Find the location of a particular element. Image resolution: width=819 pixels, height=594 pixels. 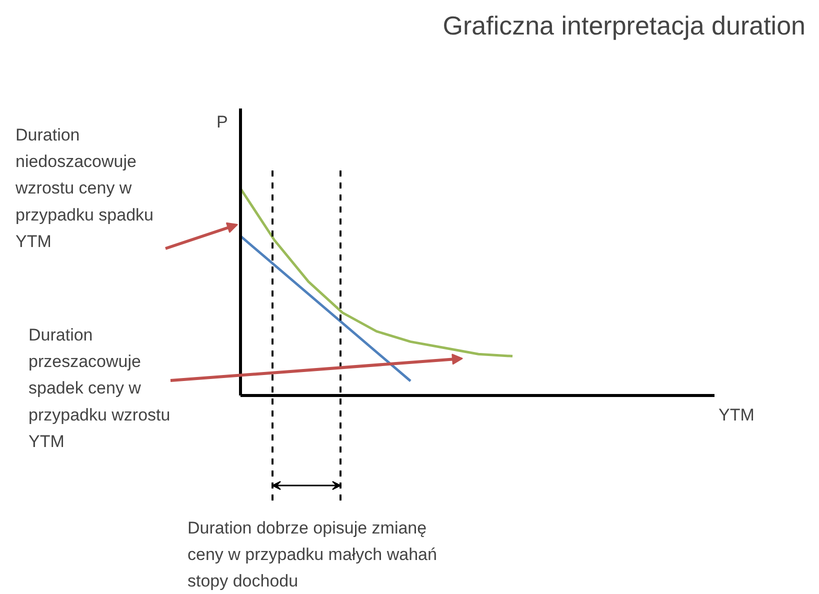

text: YTM is located at coordinates (736, 415).